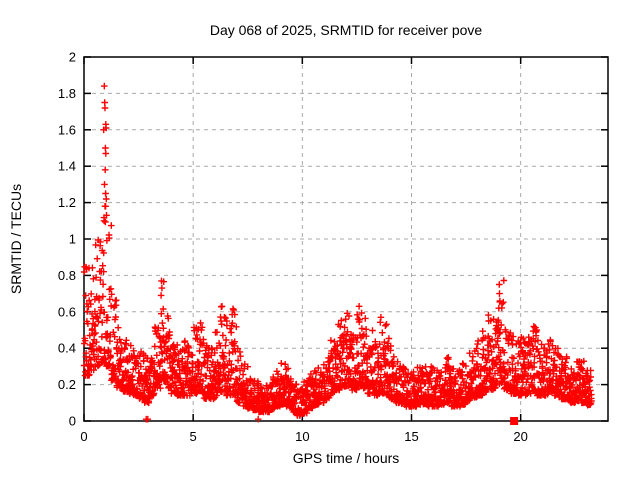 Image resolution: width=640 pixels, height=480 pixels. What do you see at coordinates (193, 436) in the screenshot?
I see `x-tick-label: 5` at bounding box center [193, 436].